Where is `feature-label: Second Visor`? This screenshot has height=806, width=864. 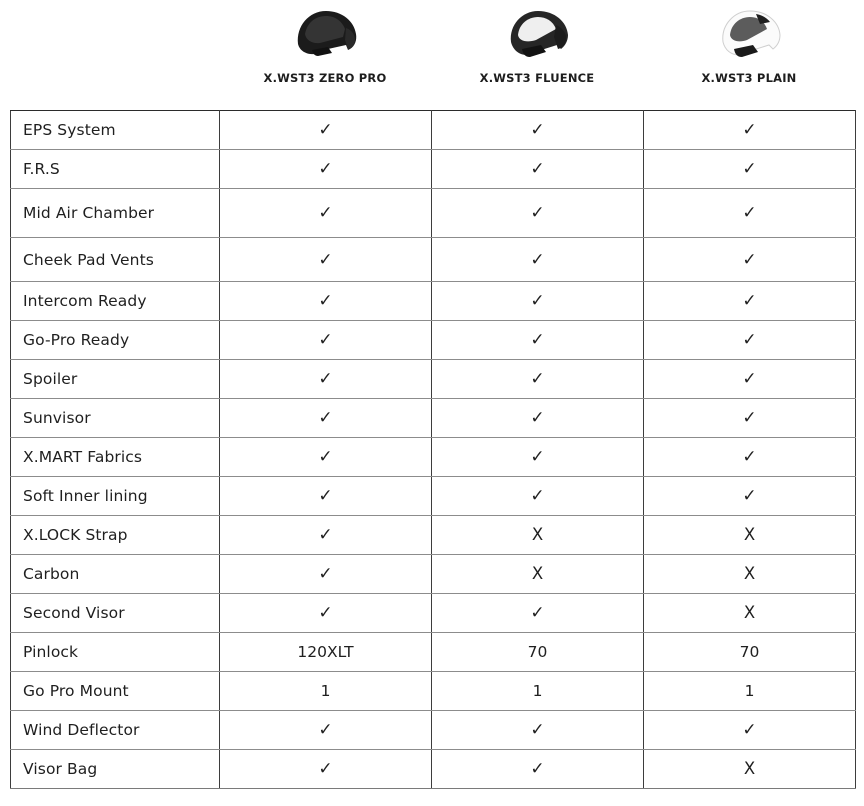 feature-label: Second Visor is located at coordinates (115, 613).